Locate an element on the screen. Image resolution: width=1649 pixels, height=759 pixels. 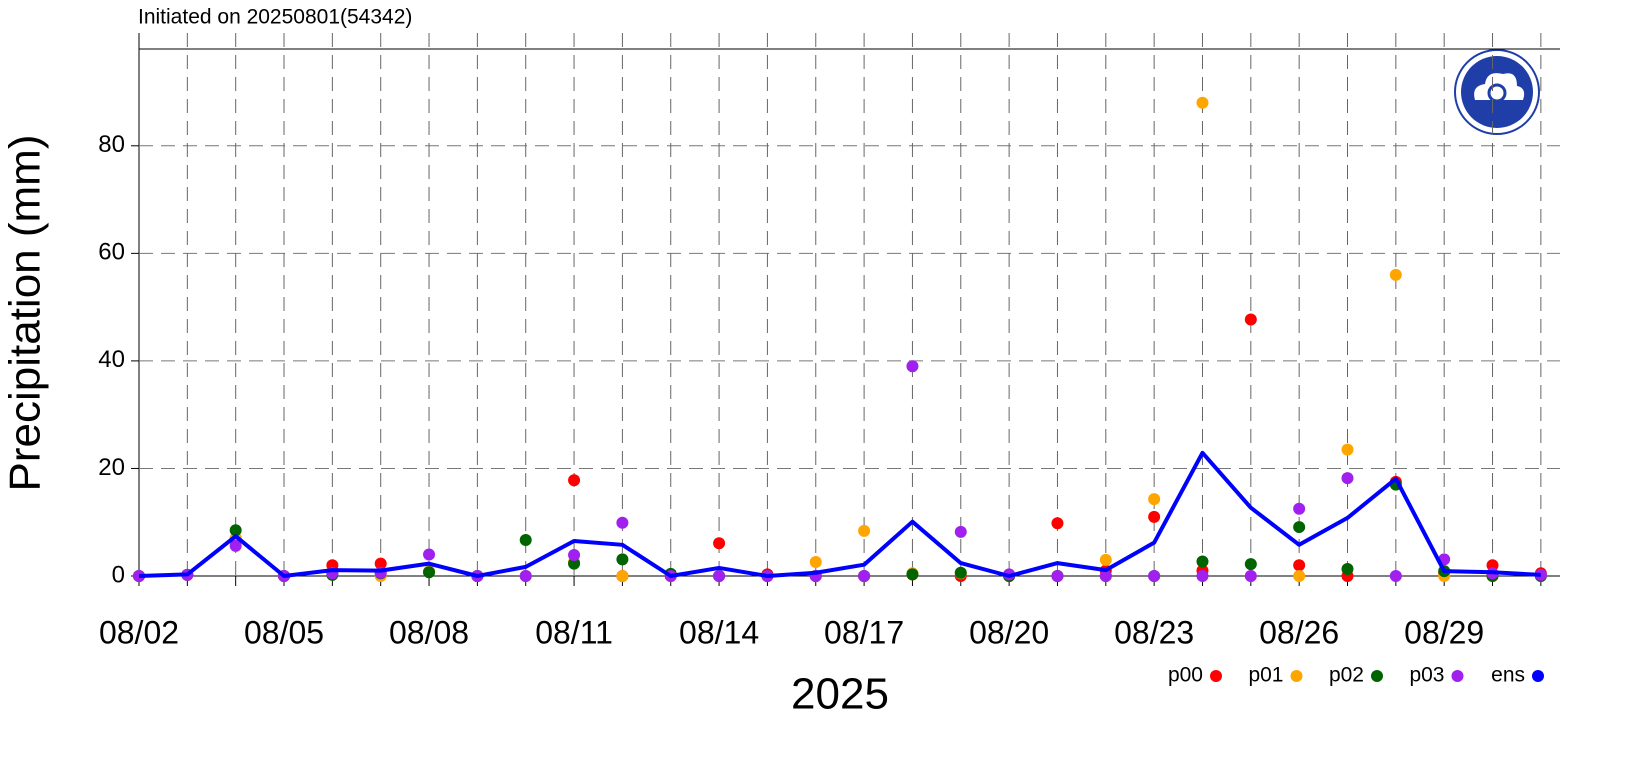
x-tick-label: 08/02 is located at coordinates (139, 632).